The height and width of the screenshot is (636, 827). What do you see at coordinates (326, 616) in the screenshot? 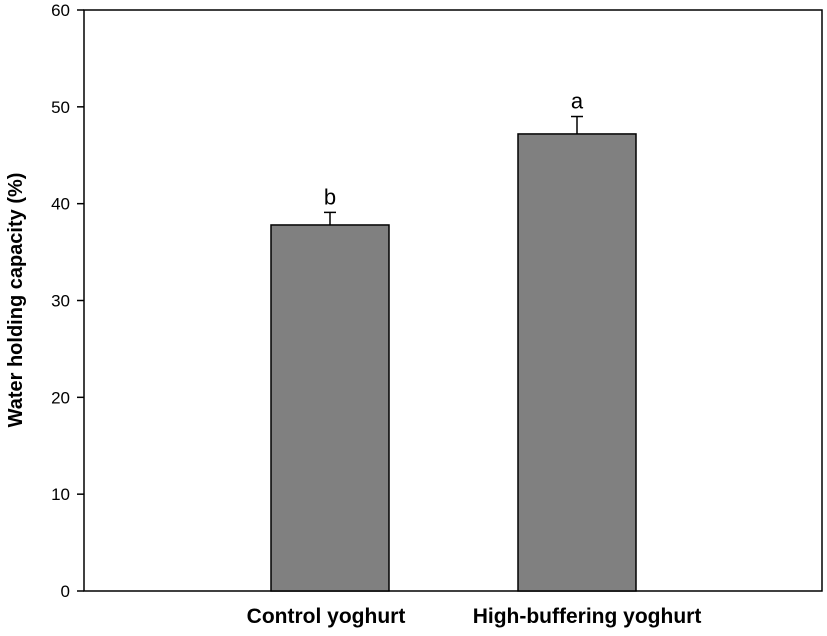
I see `x-category-label: Control yoghurt` at bounding box center [326, 616].